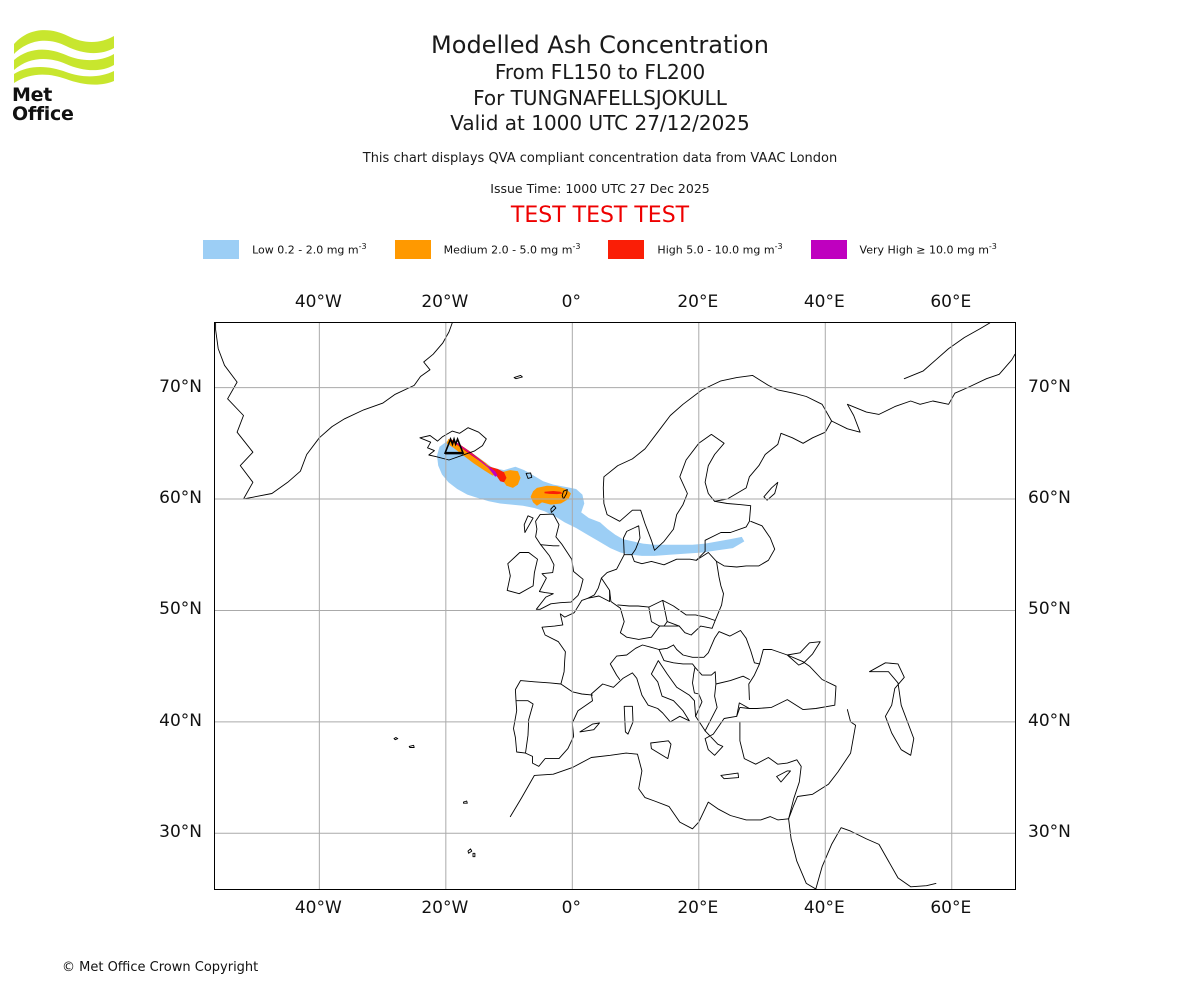 The width and height of the screenshot is (1200, 1000). Describe the element at coordinates (550, 495) in the screenshot. I see `ash-area-medium-shetland` at that location.